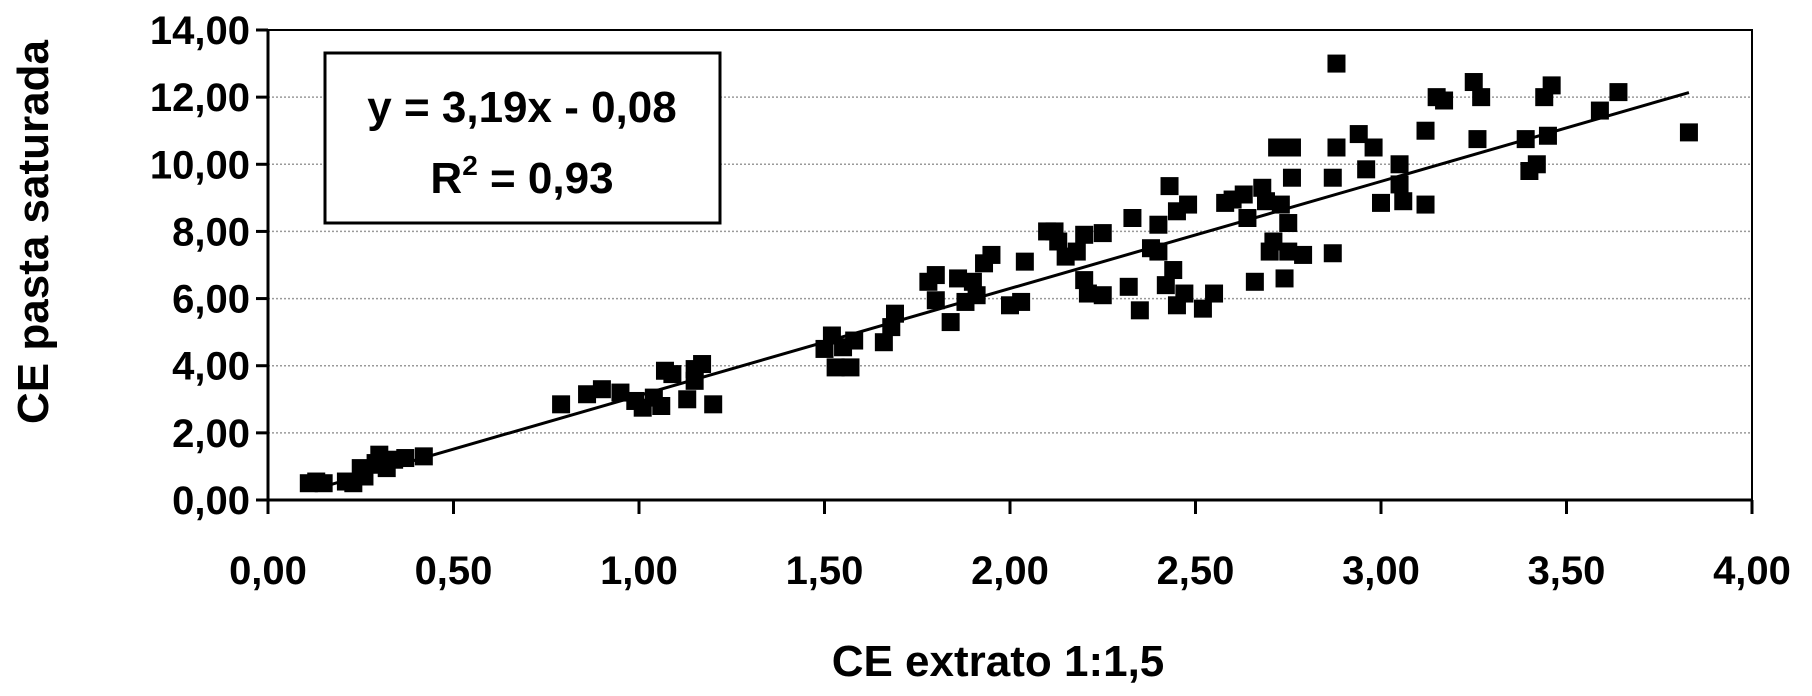 Image resolution: width=1812 pixels, height=696 pixels. Describe the element at coordinates (454, 571) in the screenshot. I see `x-tick-label-1: 0,50` at that location.